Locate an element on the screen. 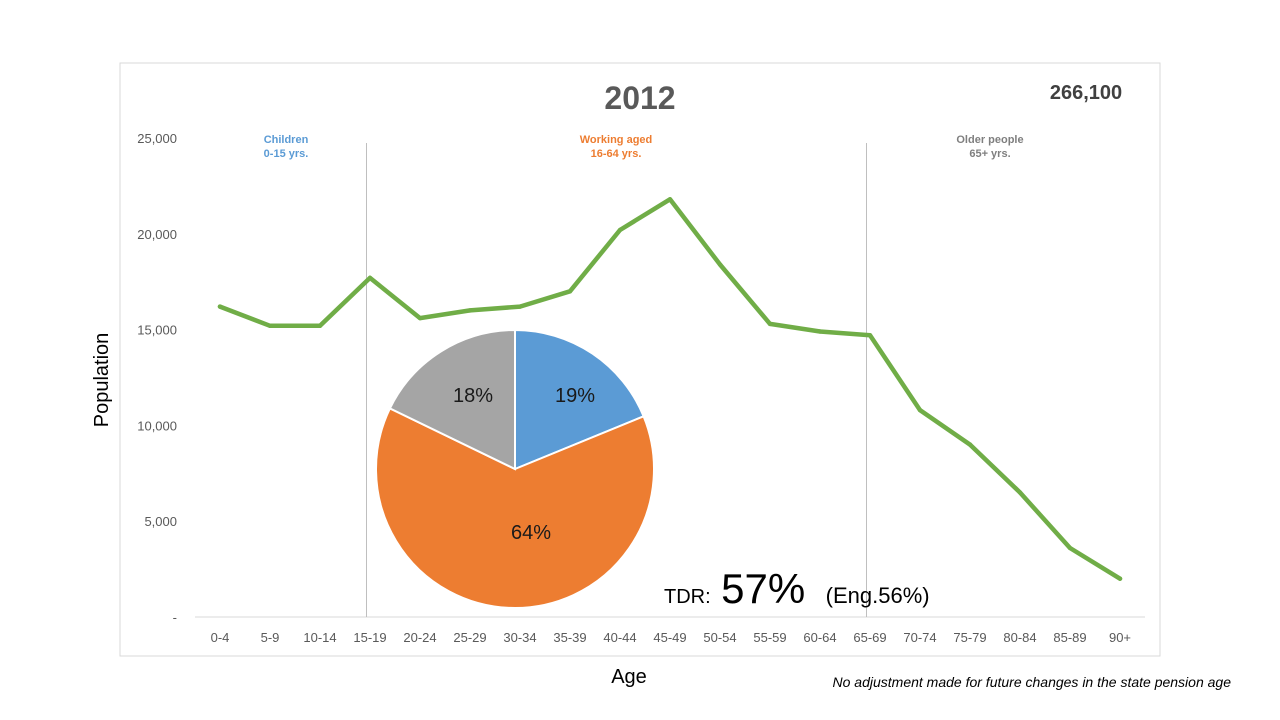 The height and width of the screenshot is (720, 1280). segment-label: Older people is located at coordinates (989, 140).